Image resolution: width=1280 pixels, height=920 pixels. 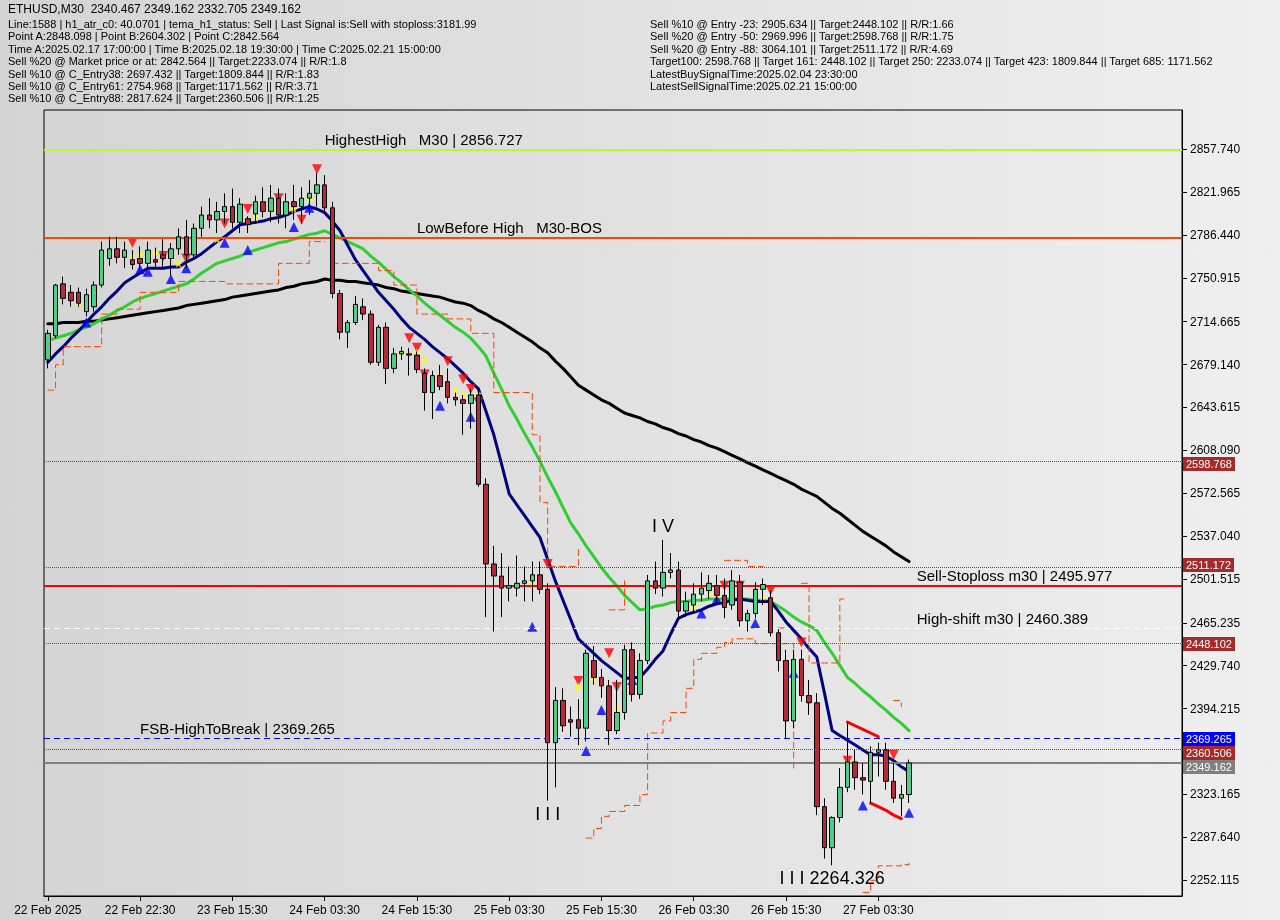 I want to click on text: Sell %10 @ Entry -23: 2905.634 || Target:2448.102 || R/R:1.66, so click(x=802, y=24).